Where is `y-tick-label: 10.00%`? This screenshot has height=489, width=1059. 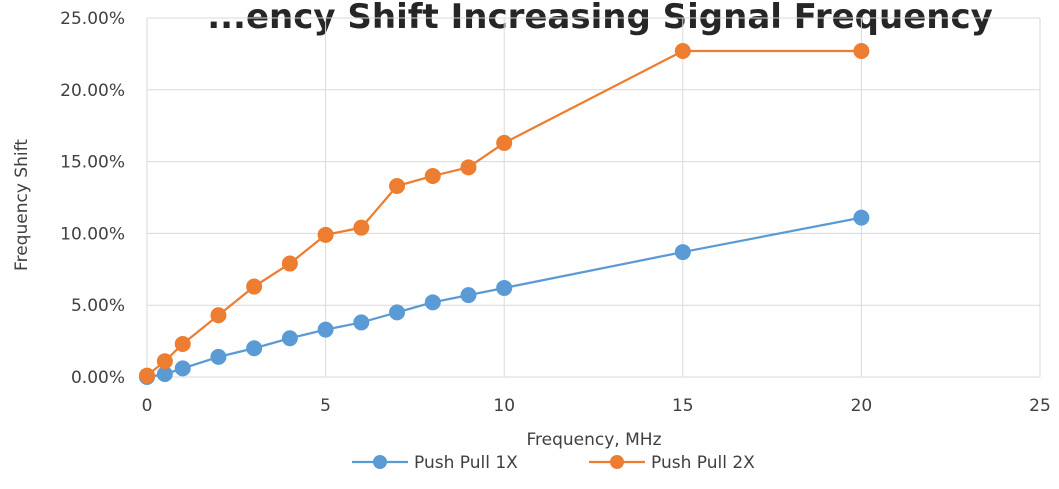
y-tick-label: 10.00% is located at coordinates (92, 234).